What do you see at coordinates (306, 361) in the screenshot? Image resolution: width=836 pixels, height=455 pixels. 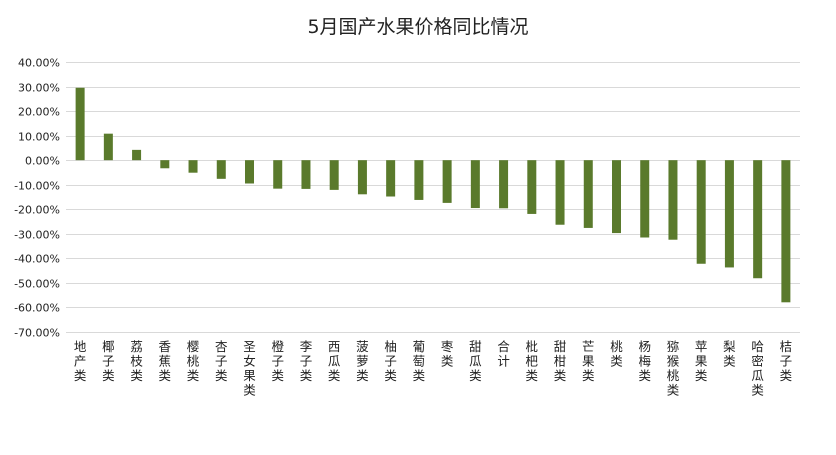 I see `x-tick-label: 李子类` at bounding box center [306, 361].